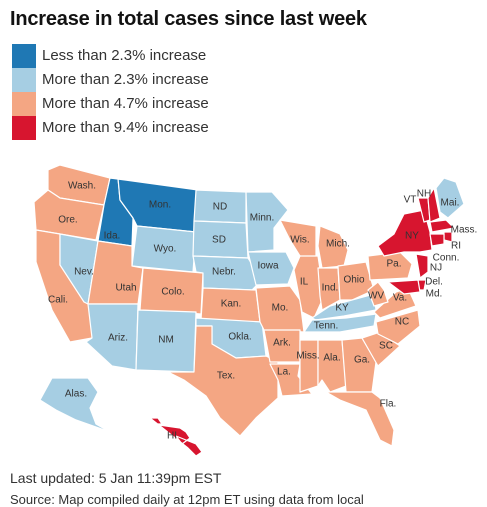 The height and width of the screenshot is (507, 487). I want to click on state-ala, so click(332, 366).